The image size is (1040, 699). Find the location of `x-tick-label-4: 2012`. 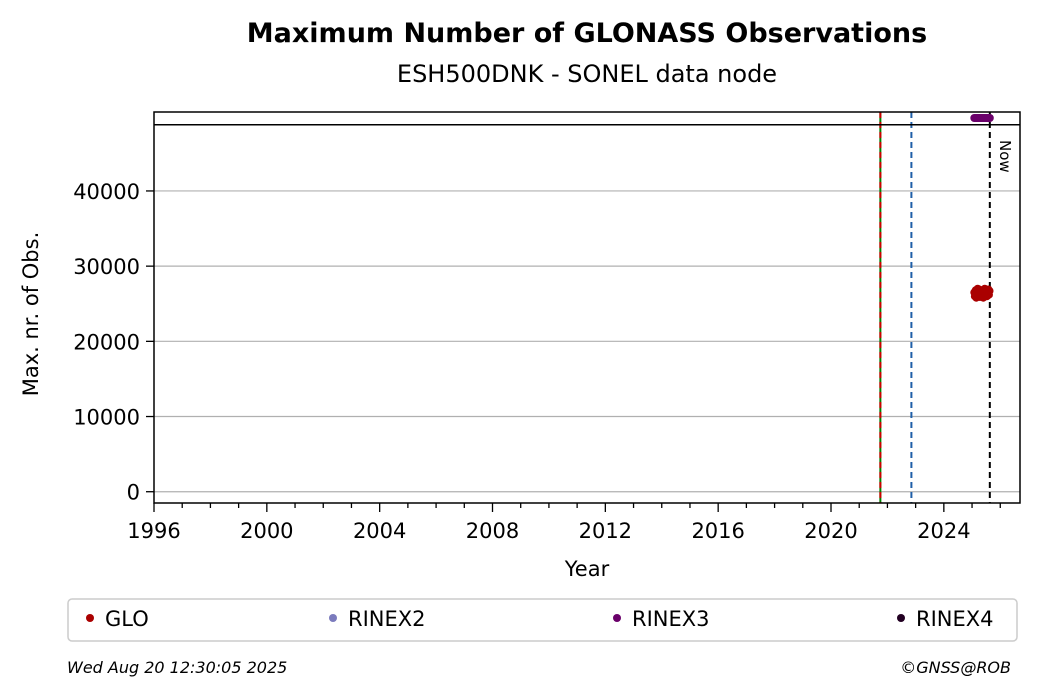

x-tick-label-4: 2012 is located at coordinates (605, 531).